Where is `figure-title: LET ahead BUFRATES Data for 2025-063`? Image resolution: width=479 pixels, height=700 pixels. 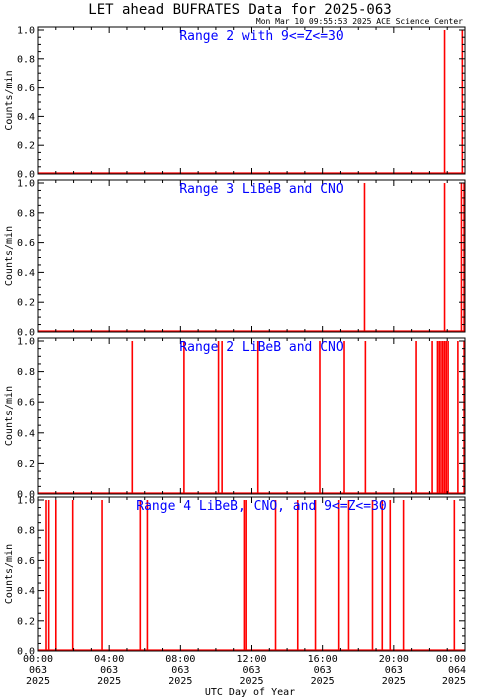
figure-title: LET ahead BUFRATES Data for 2025-063 is located at coordinates (239, 10).